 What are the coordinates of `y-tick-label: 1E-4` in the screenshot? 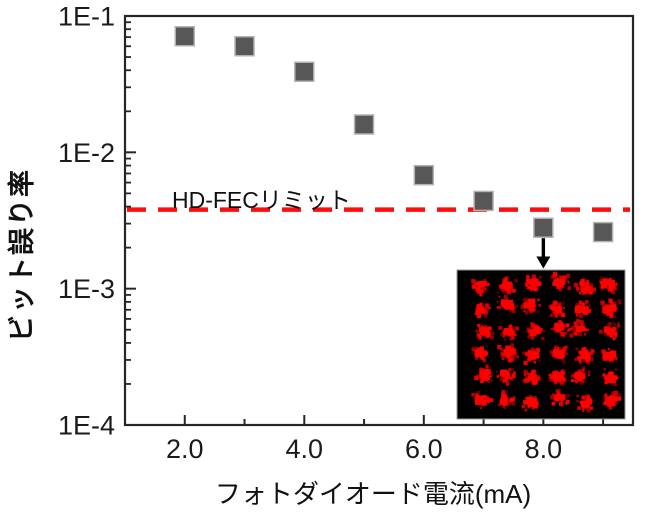 It's located at (86, 426).